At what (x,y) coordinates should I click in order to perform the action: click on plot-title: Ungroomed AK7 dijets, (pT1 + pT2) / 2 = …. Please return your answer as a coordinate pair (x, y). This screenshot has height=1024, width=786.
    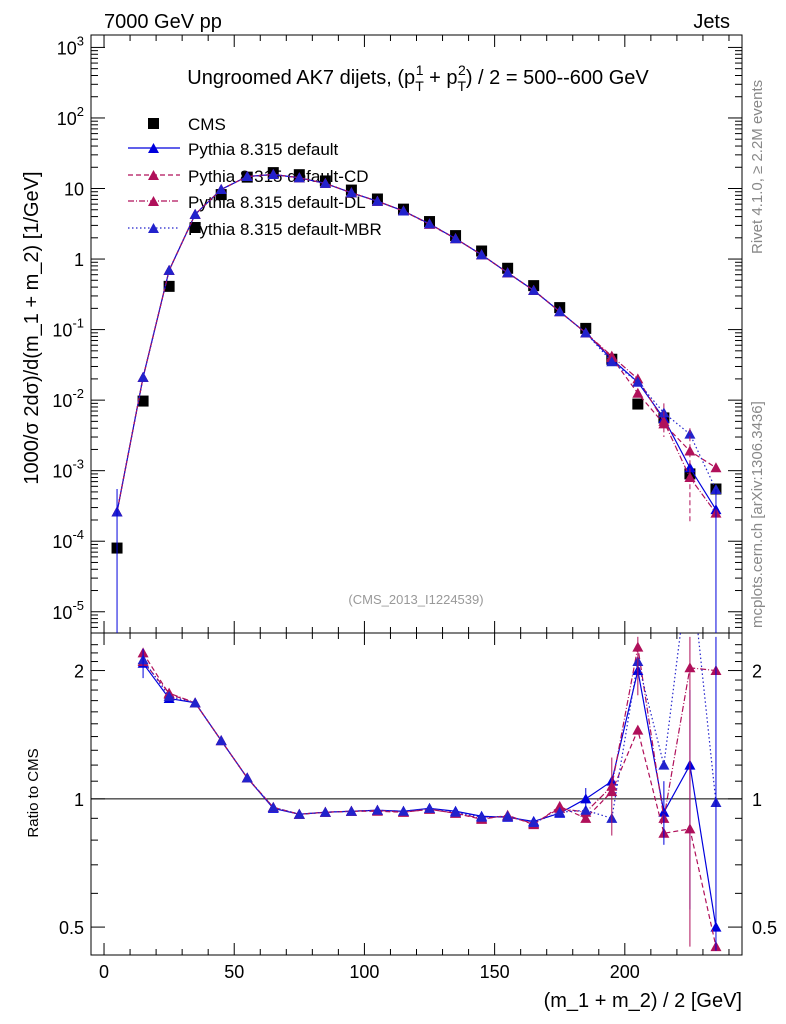
    Looking at the image, I should click on (418, 78).